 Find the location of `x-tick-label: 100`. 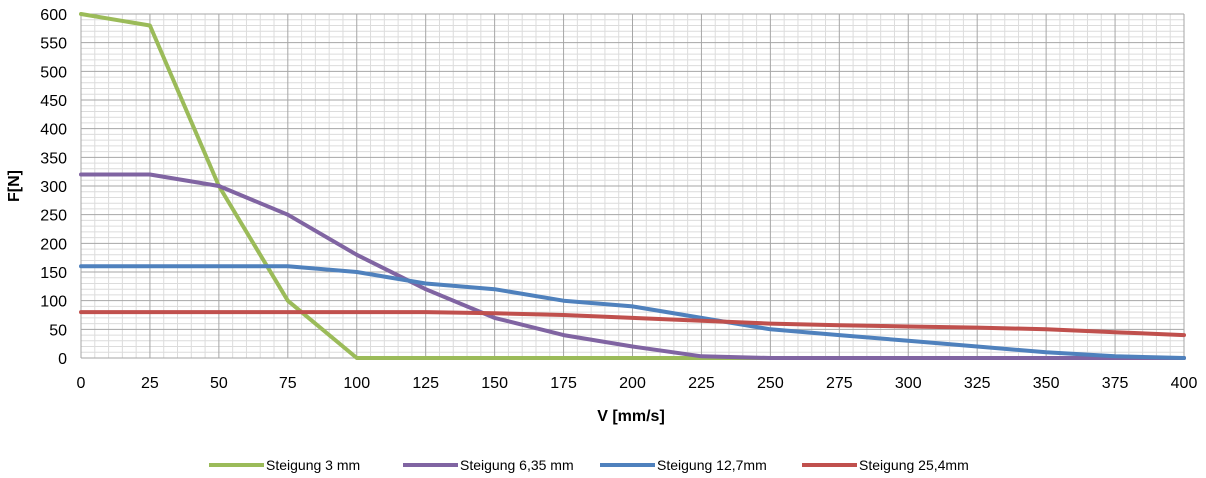

x-tick-label: 100 is located at coordinates (356, 383).